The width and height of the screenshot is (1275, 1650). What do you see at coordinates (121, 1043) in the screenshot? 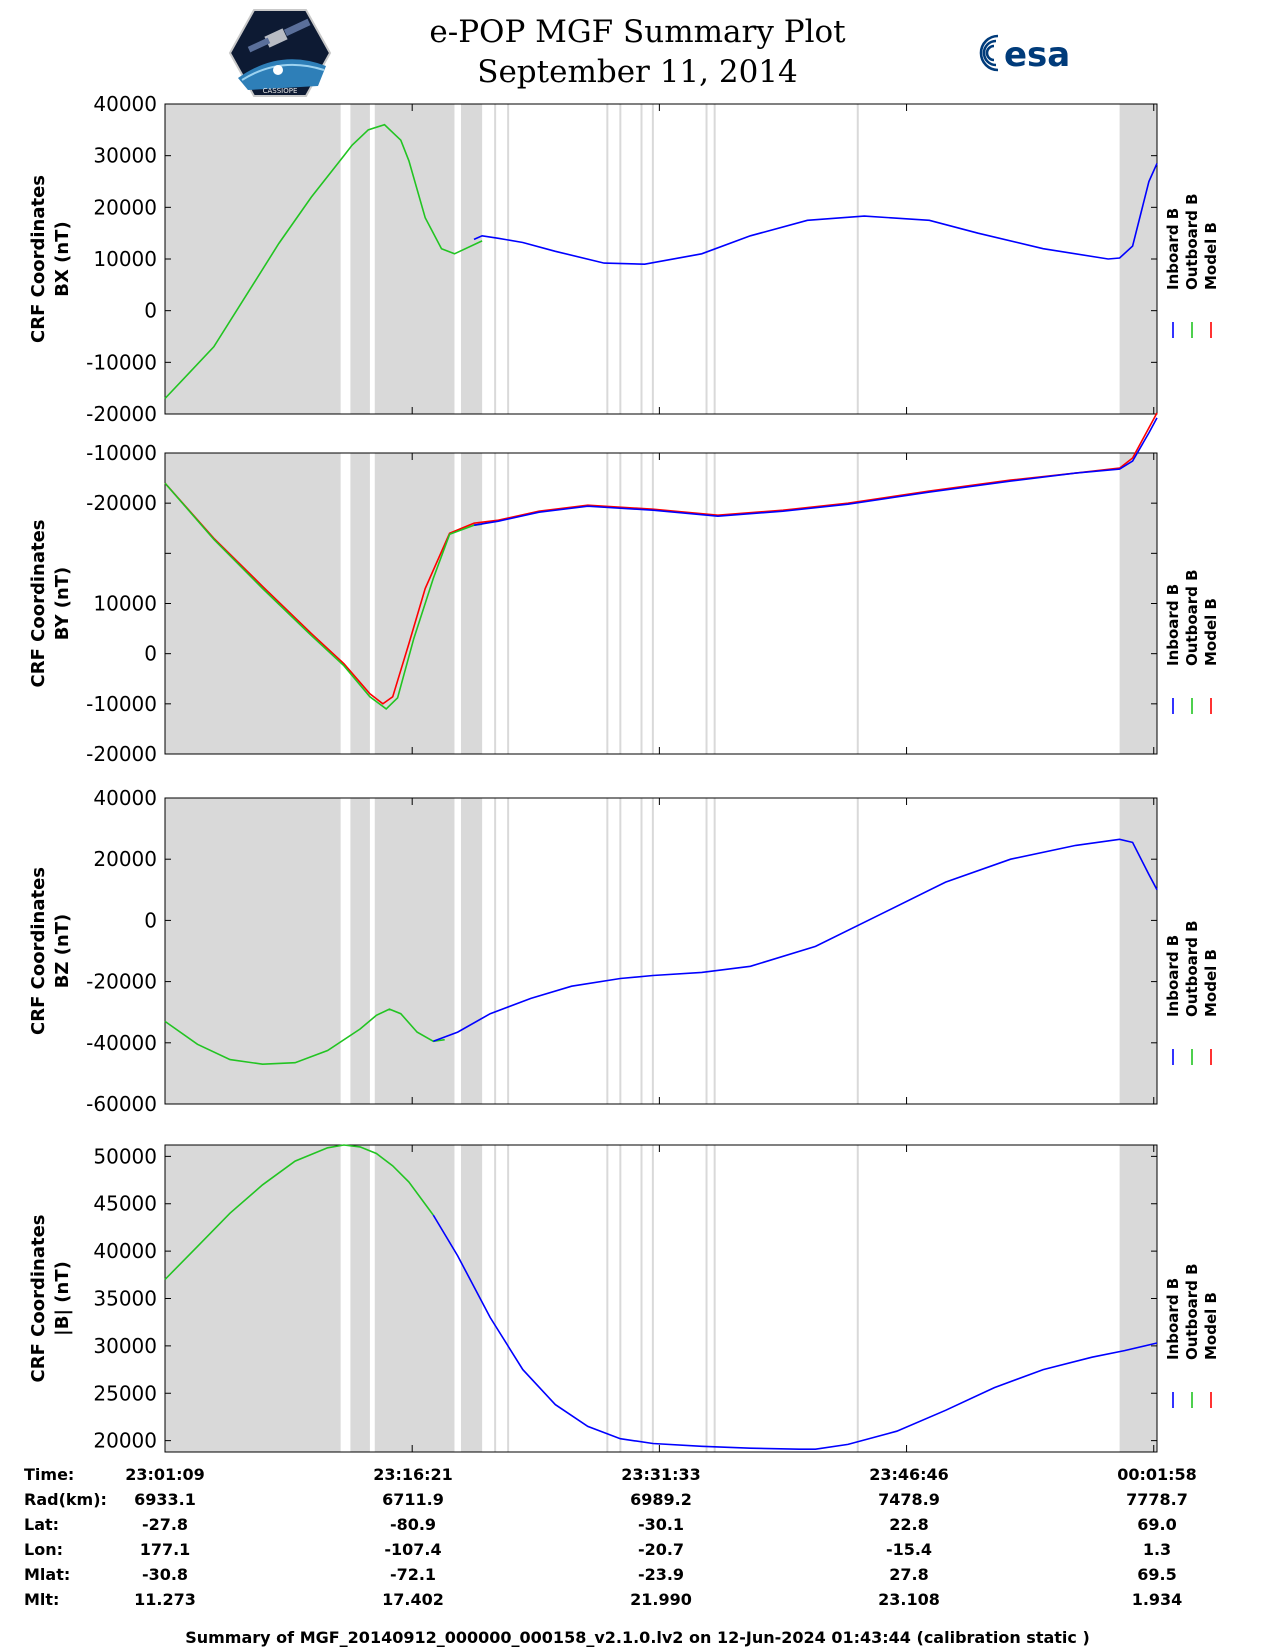
I see `y-tick-label: -40000` at bounding box center [121, 1043].